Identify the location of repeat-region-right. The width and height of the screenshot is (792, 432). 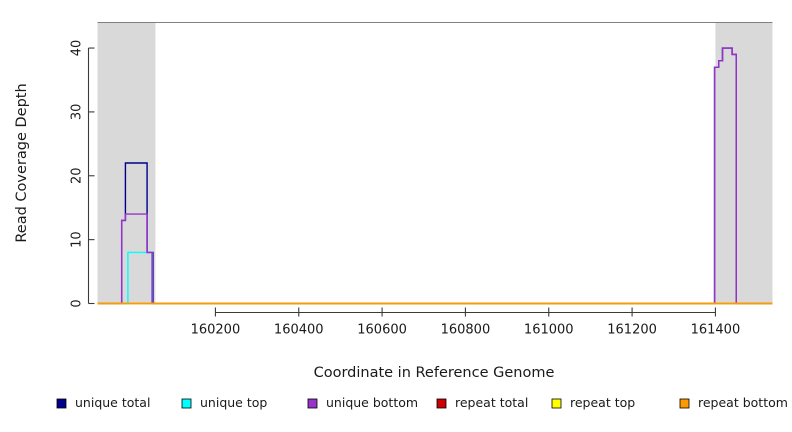
(744, 163).